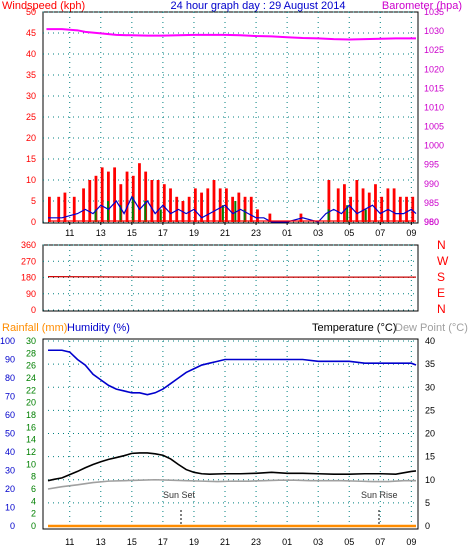  I want to click on y-tick-temp-35: 35, so click(430, 364).